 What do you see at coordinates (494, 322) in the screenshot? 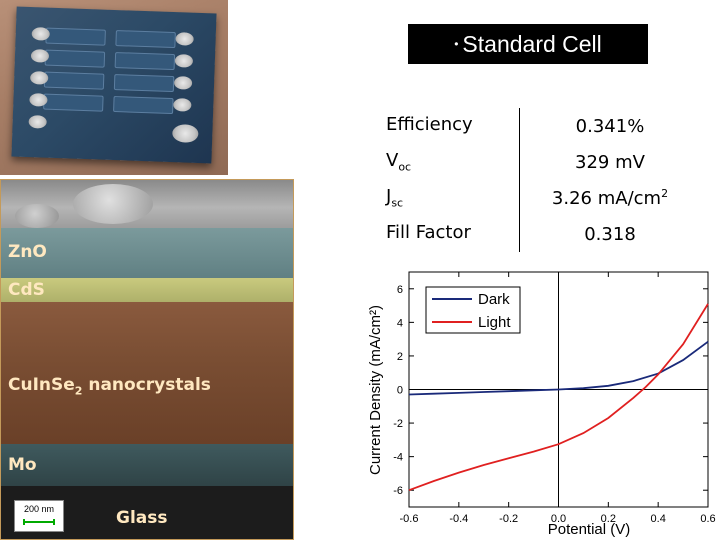
I see `legend-label-light: Light` at bounding box center [494, 322].